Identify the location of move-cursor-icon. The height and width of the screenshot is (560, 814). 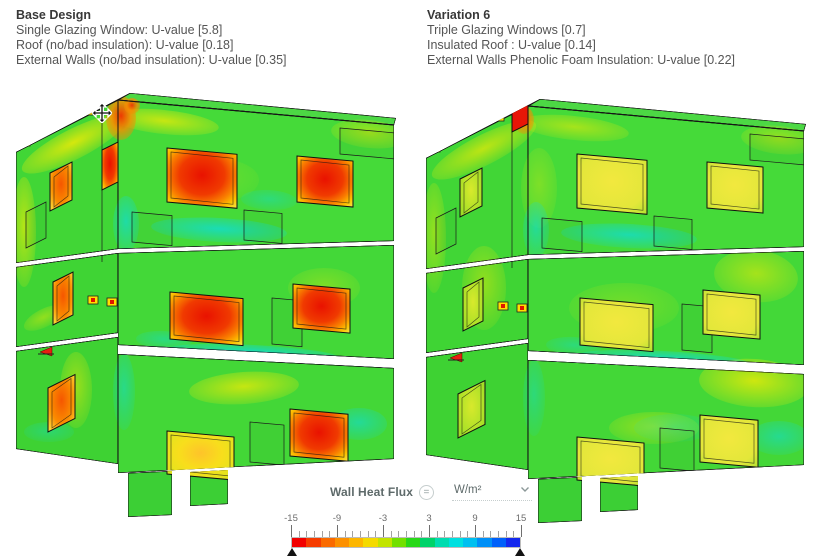
(102, 113).